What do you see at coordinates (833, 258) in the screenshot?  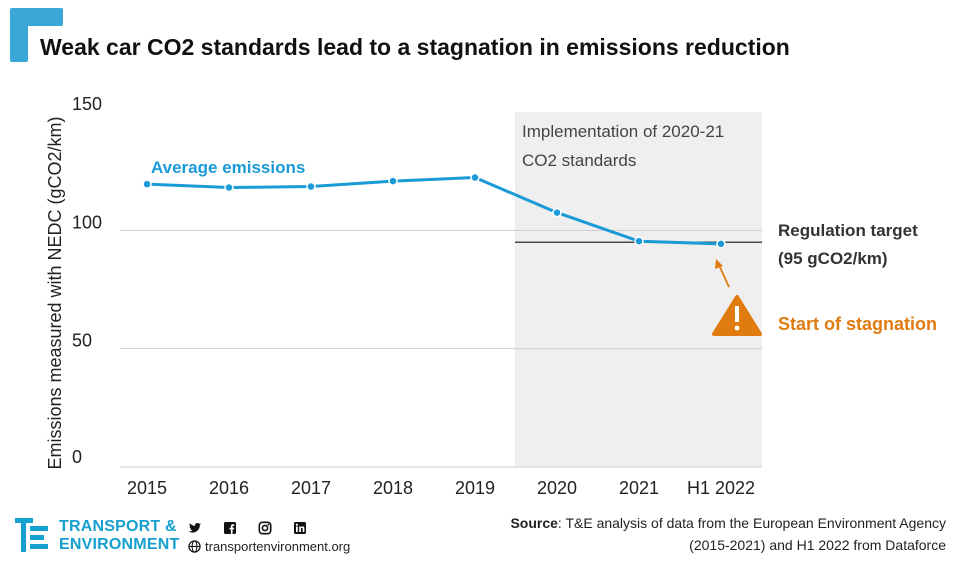 I see `regulation-target-label-line2: (95 gCO2/km)` at bounding box center [833, 258].